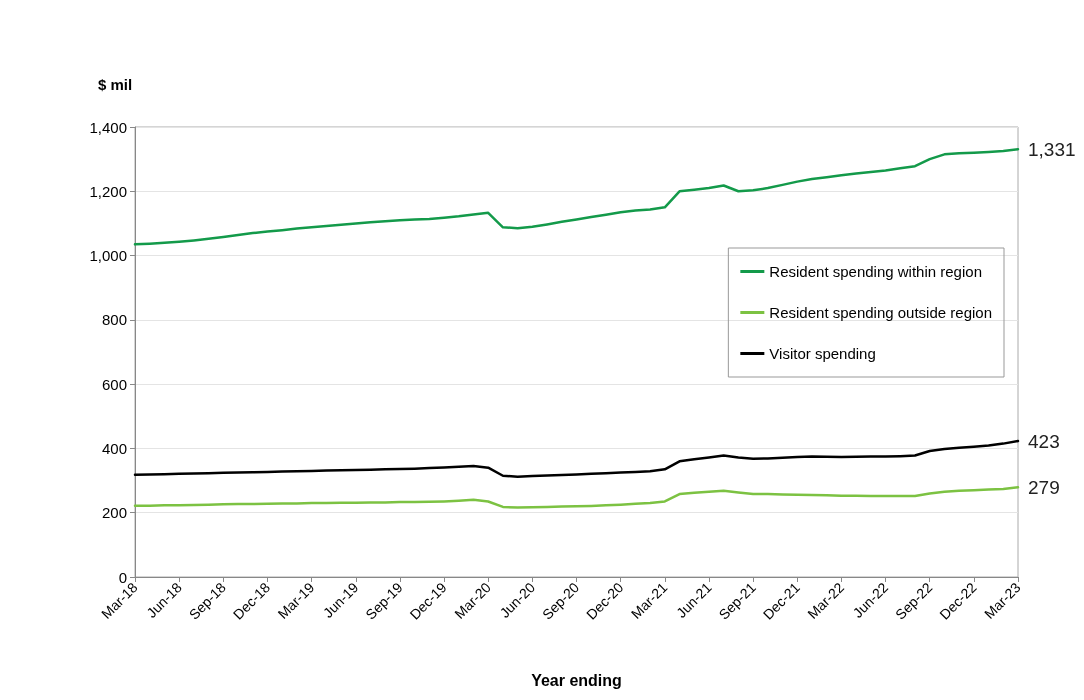  What do you see at coordinates (108, 191) in the screenshot?
I see `y-tick-label: 1,200` at bounding box center [108, 191].